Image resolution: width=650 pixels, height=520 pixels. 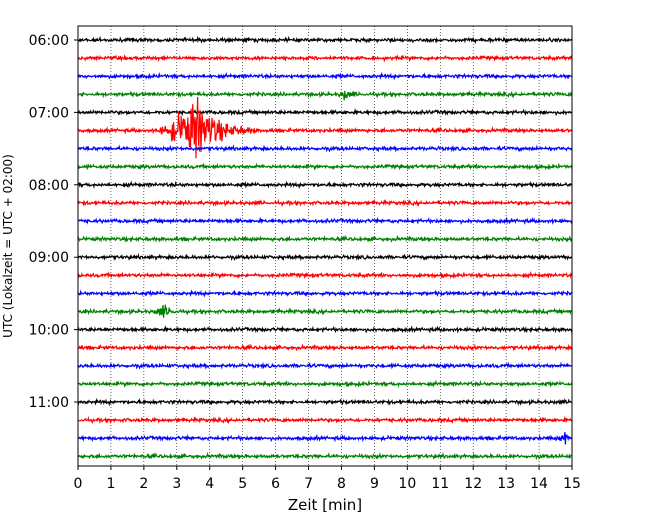 I want to click on y-tick-label: 09:00, so click(x=49, y=258).